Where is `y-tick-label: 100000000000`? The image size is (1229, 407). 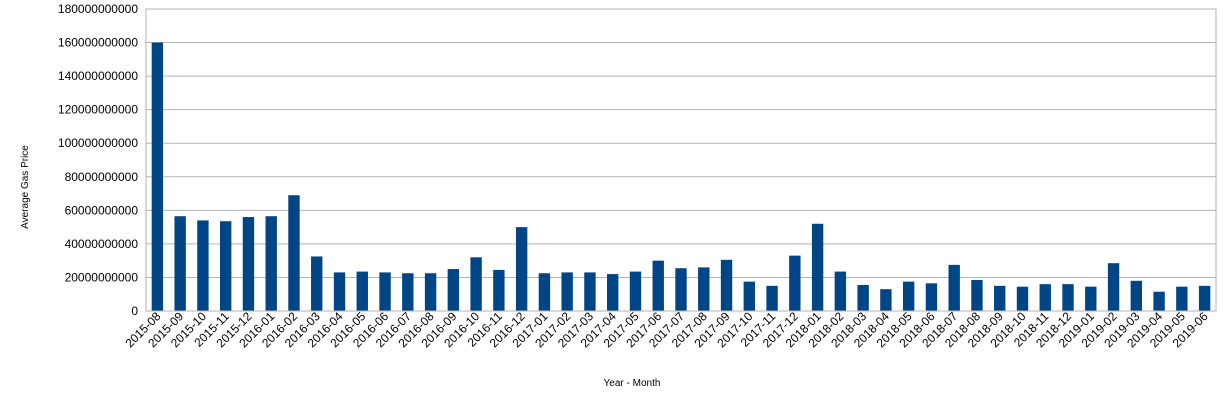
y-tick-label: 100000000000 is located at coordinates (98, 143).